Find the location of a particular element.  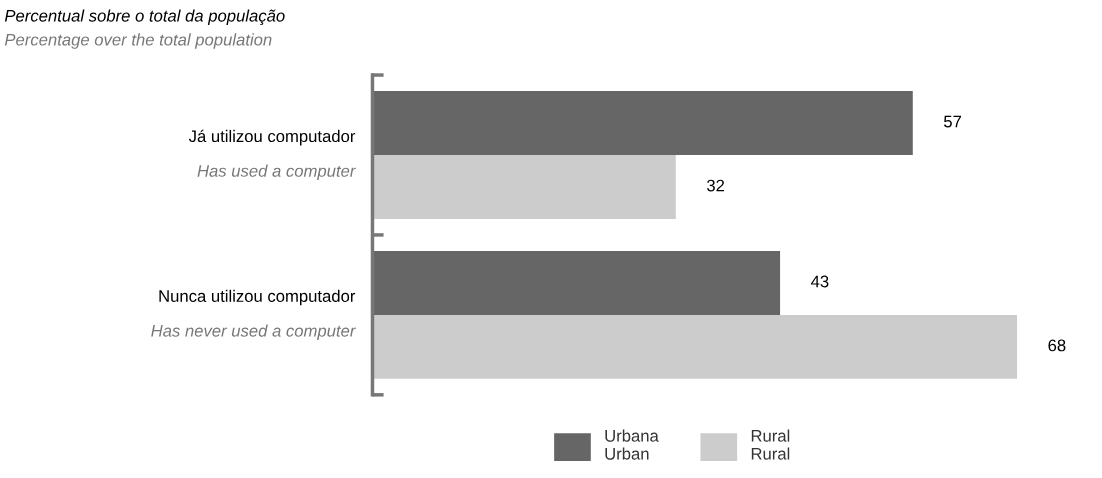

legend-label: Urbana Urban is located at coordinates (632, 444).